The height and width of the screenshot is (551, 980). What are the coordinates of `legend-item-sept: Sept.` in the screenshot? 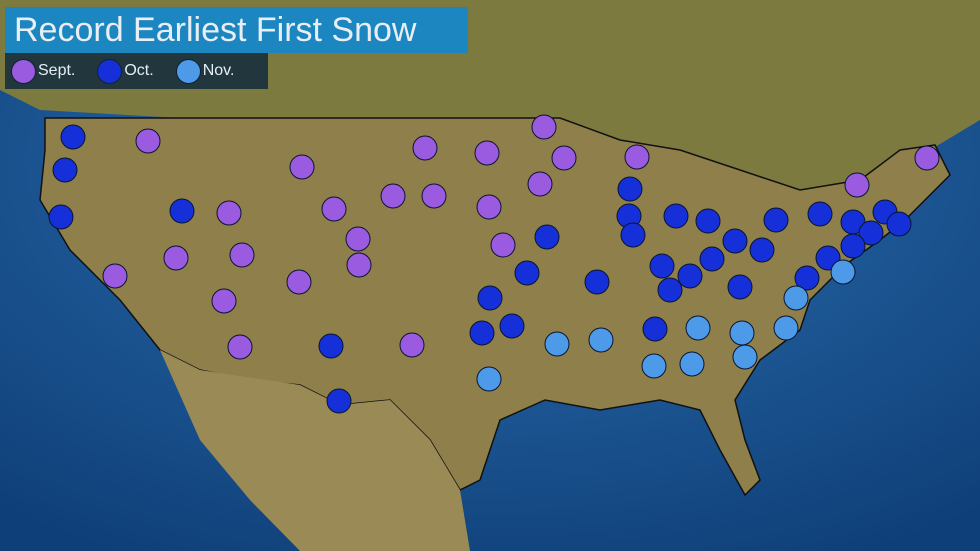 It's located at (43, 71).